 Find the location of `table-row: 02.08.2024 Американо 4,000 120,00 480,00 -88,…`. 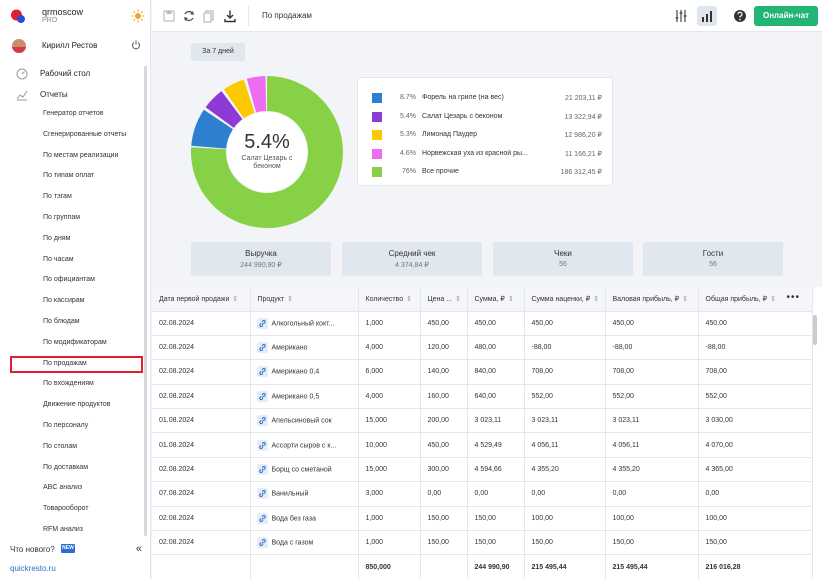

table-row: 02.08.2024 Американо 4,000 120,00 480,00 -88,… is located at coordinates (482, 348).